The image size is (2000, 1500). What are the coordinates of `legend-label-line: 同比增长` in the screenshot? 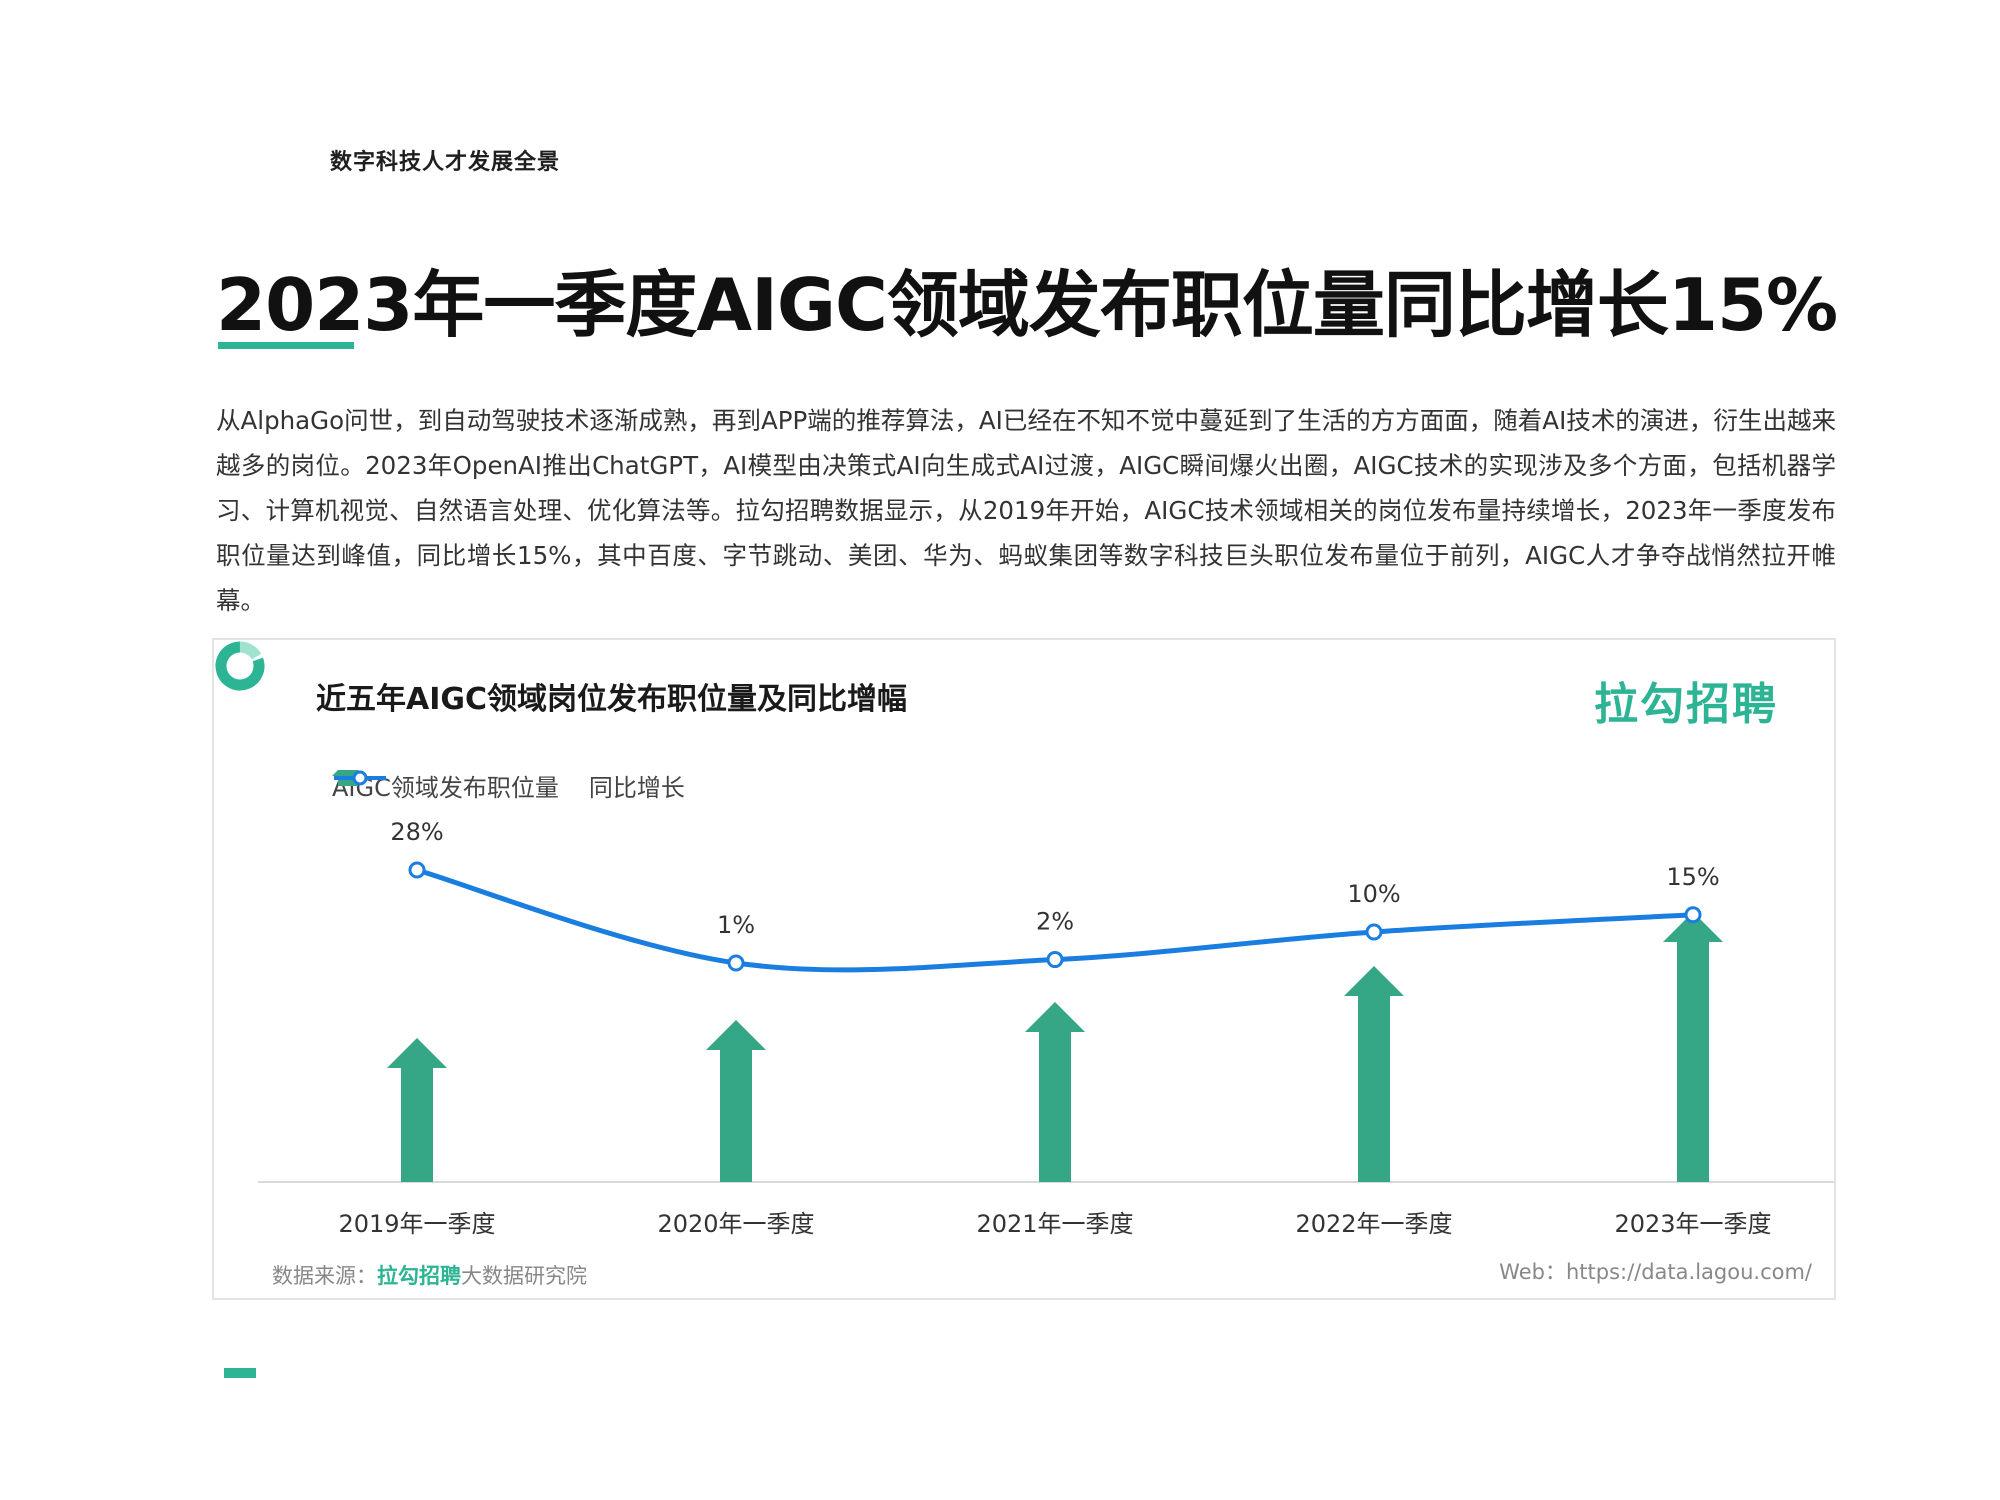 It's located at (636, 788).